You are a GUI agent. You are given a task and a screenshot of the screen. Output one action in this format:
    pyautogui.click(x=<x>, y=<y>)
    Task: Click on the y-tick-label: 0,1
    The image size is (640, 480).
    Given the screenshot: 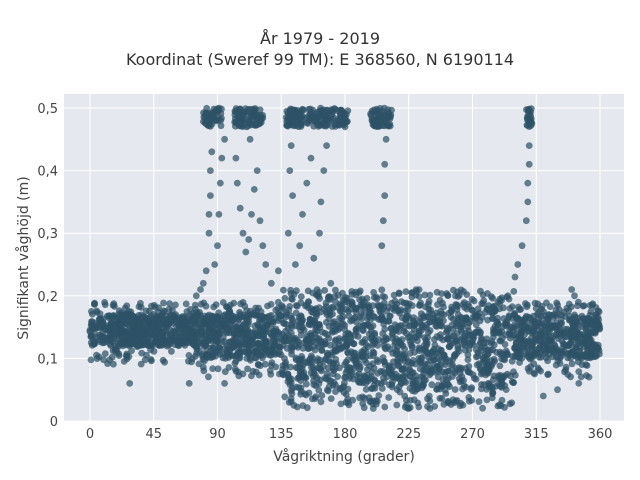 What is the action you would take?
    pyautogui.click(x=47, y=359)
    